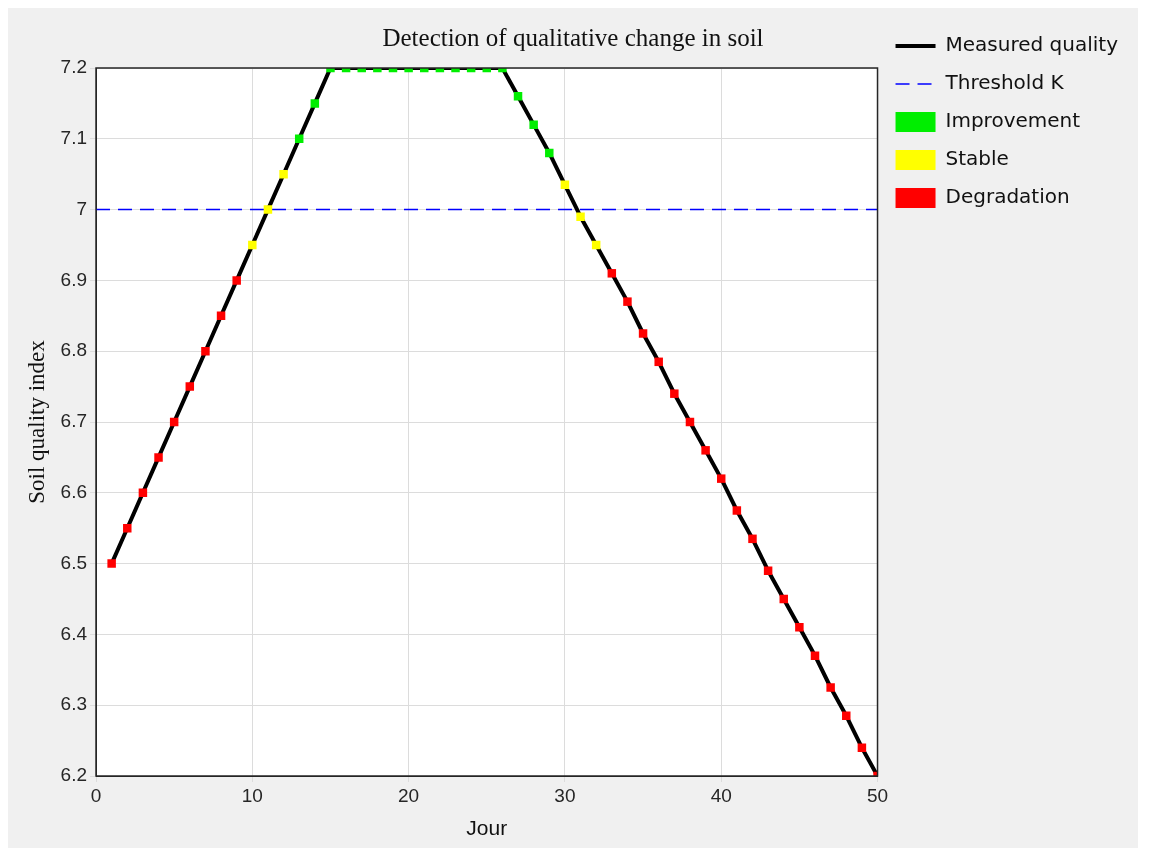 This screenshot has width=1151, height=862. I want to click on x-tick-label: 30, so click(565, 795).